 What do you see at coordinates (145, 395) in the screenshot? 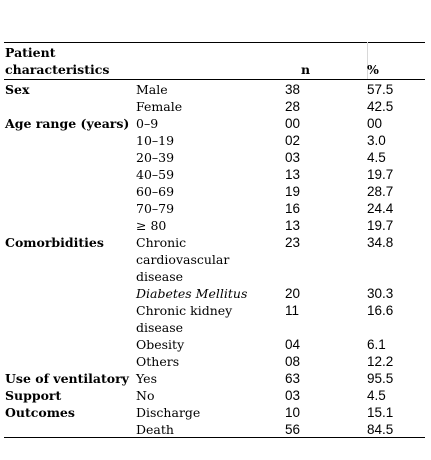
I see `row-category: No` at bounding box center [145, 395].